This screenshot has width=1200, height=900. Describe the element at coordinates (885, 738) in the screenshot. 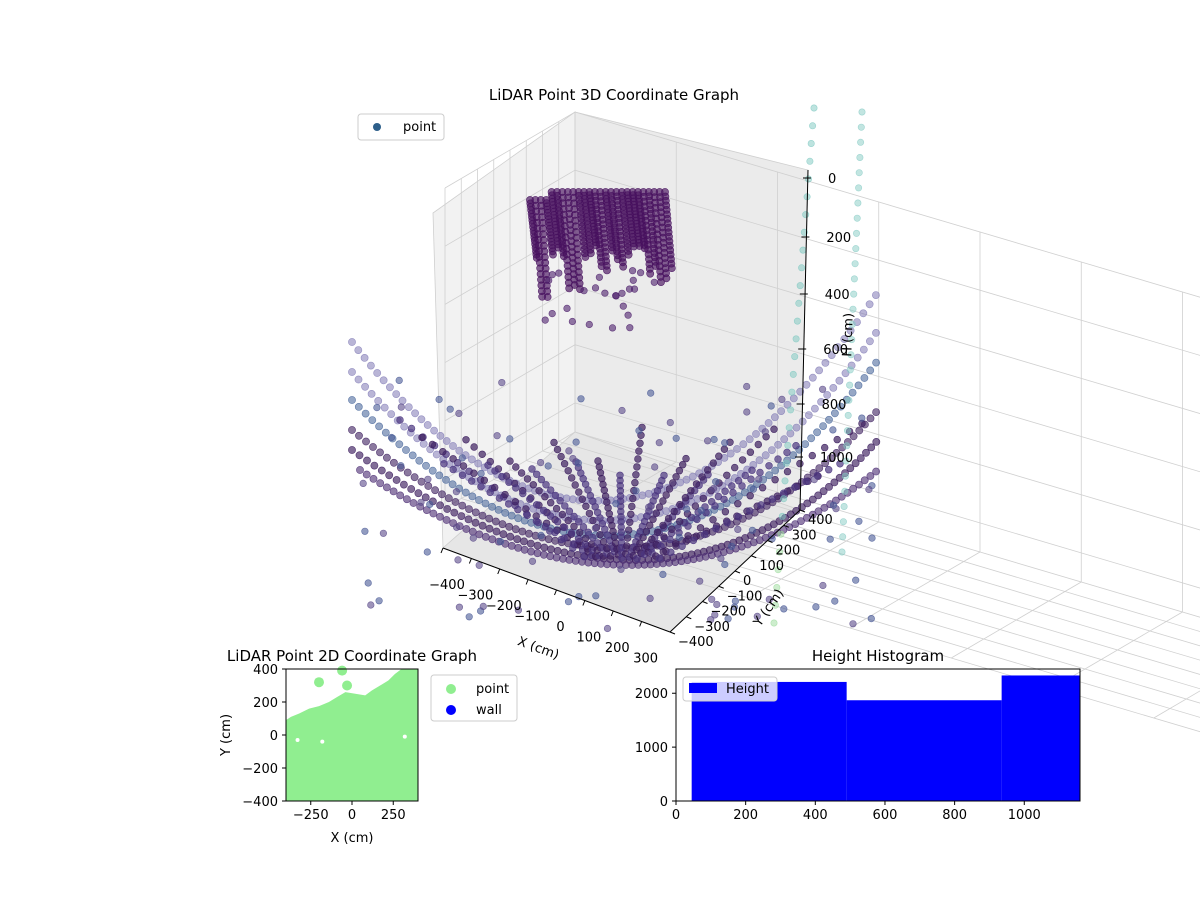

I see `histogram-bars` at that location.